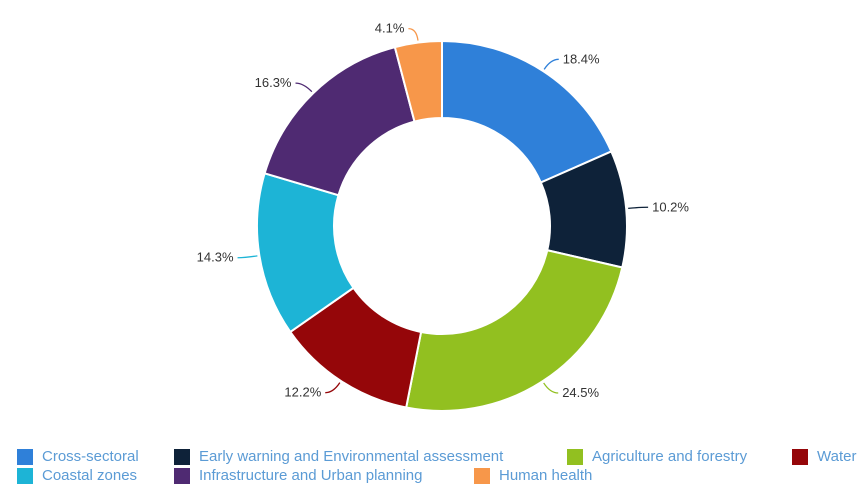 Image resolution: width=864 pixels, height=495 pixels. I want to click on leader-line-cross-sectoral, so click(551, 64).